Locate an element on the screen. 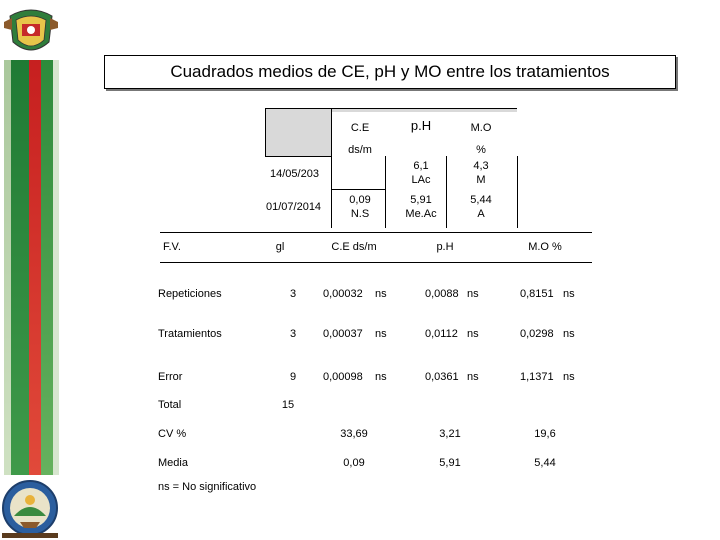 The height and width of the screenshot is (540, 720). faculty-emblem-icon is located at coordinates (30, 509).